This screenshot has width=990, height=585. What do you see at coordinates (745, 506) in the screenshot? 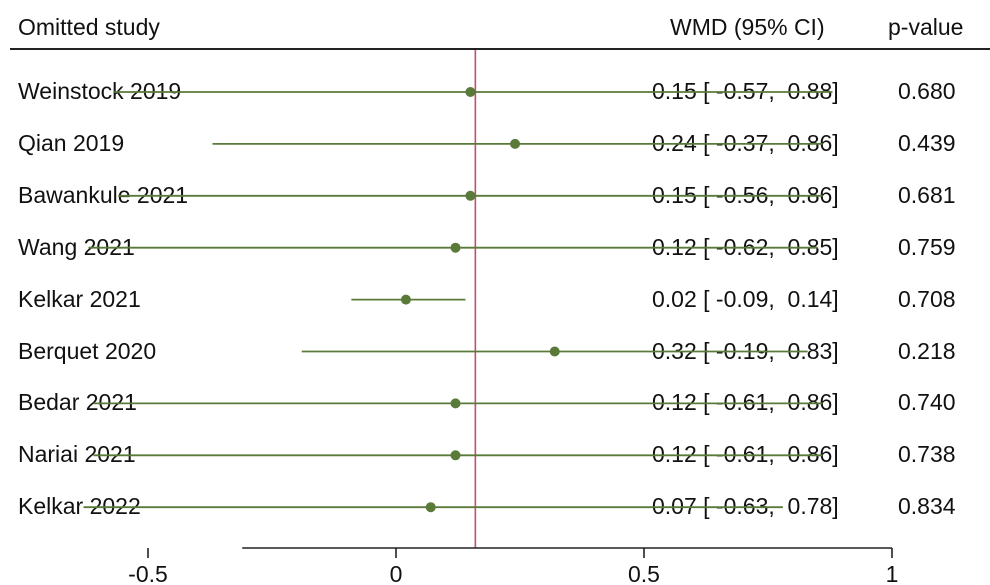
I see `wmd-ci-value: 0.07 [ -0.63, 0.78]` at bounding box center [745, 506].